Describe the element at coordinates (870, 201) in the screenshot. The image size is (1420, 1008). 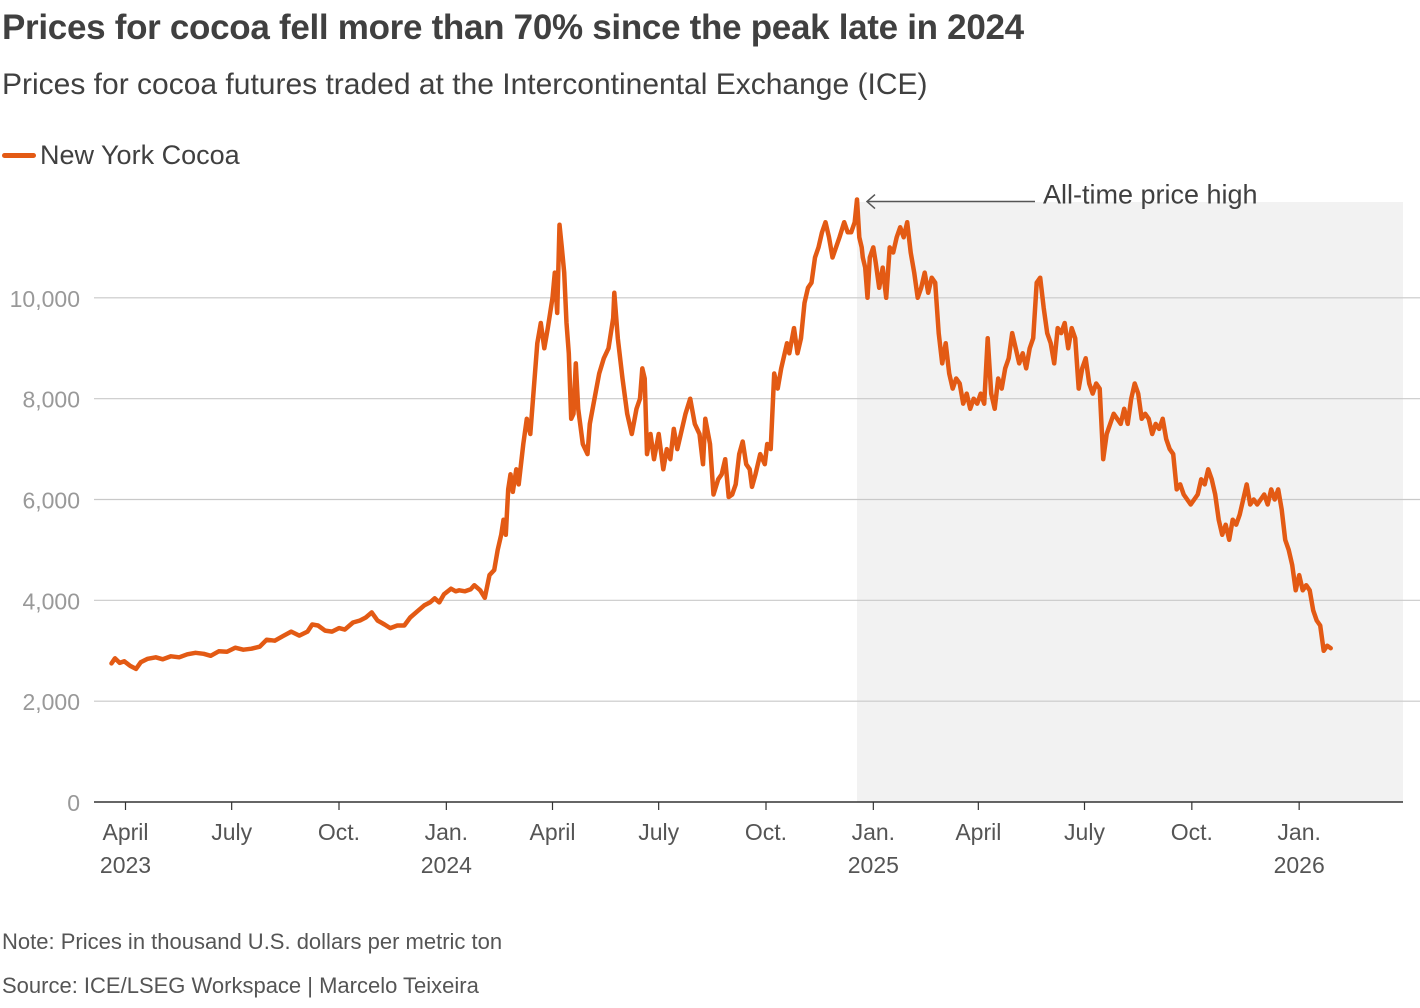
I see `annotation-arrowhead` at that location.